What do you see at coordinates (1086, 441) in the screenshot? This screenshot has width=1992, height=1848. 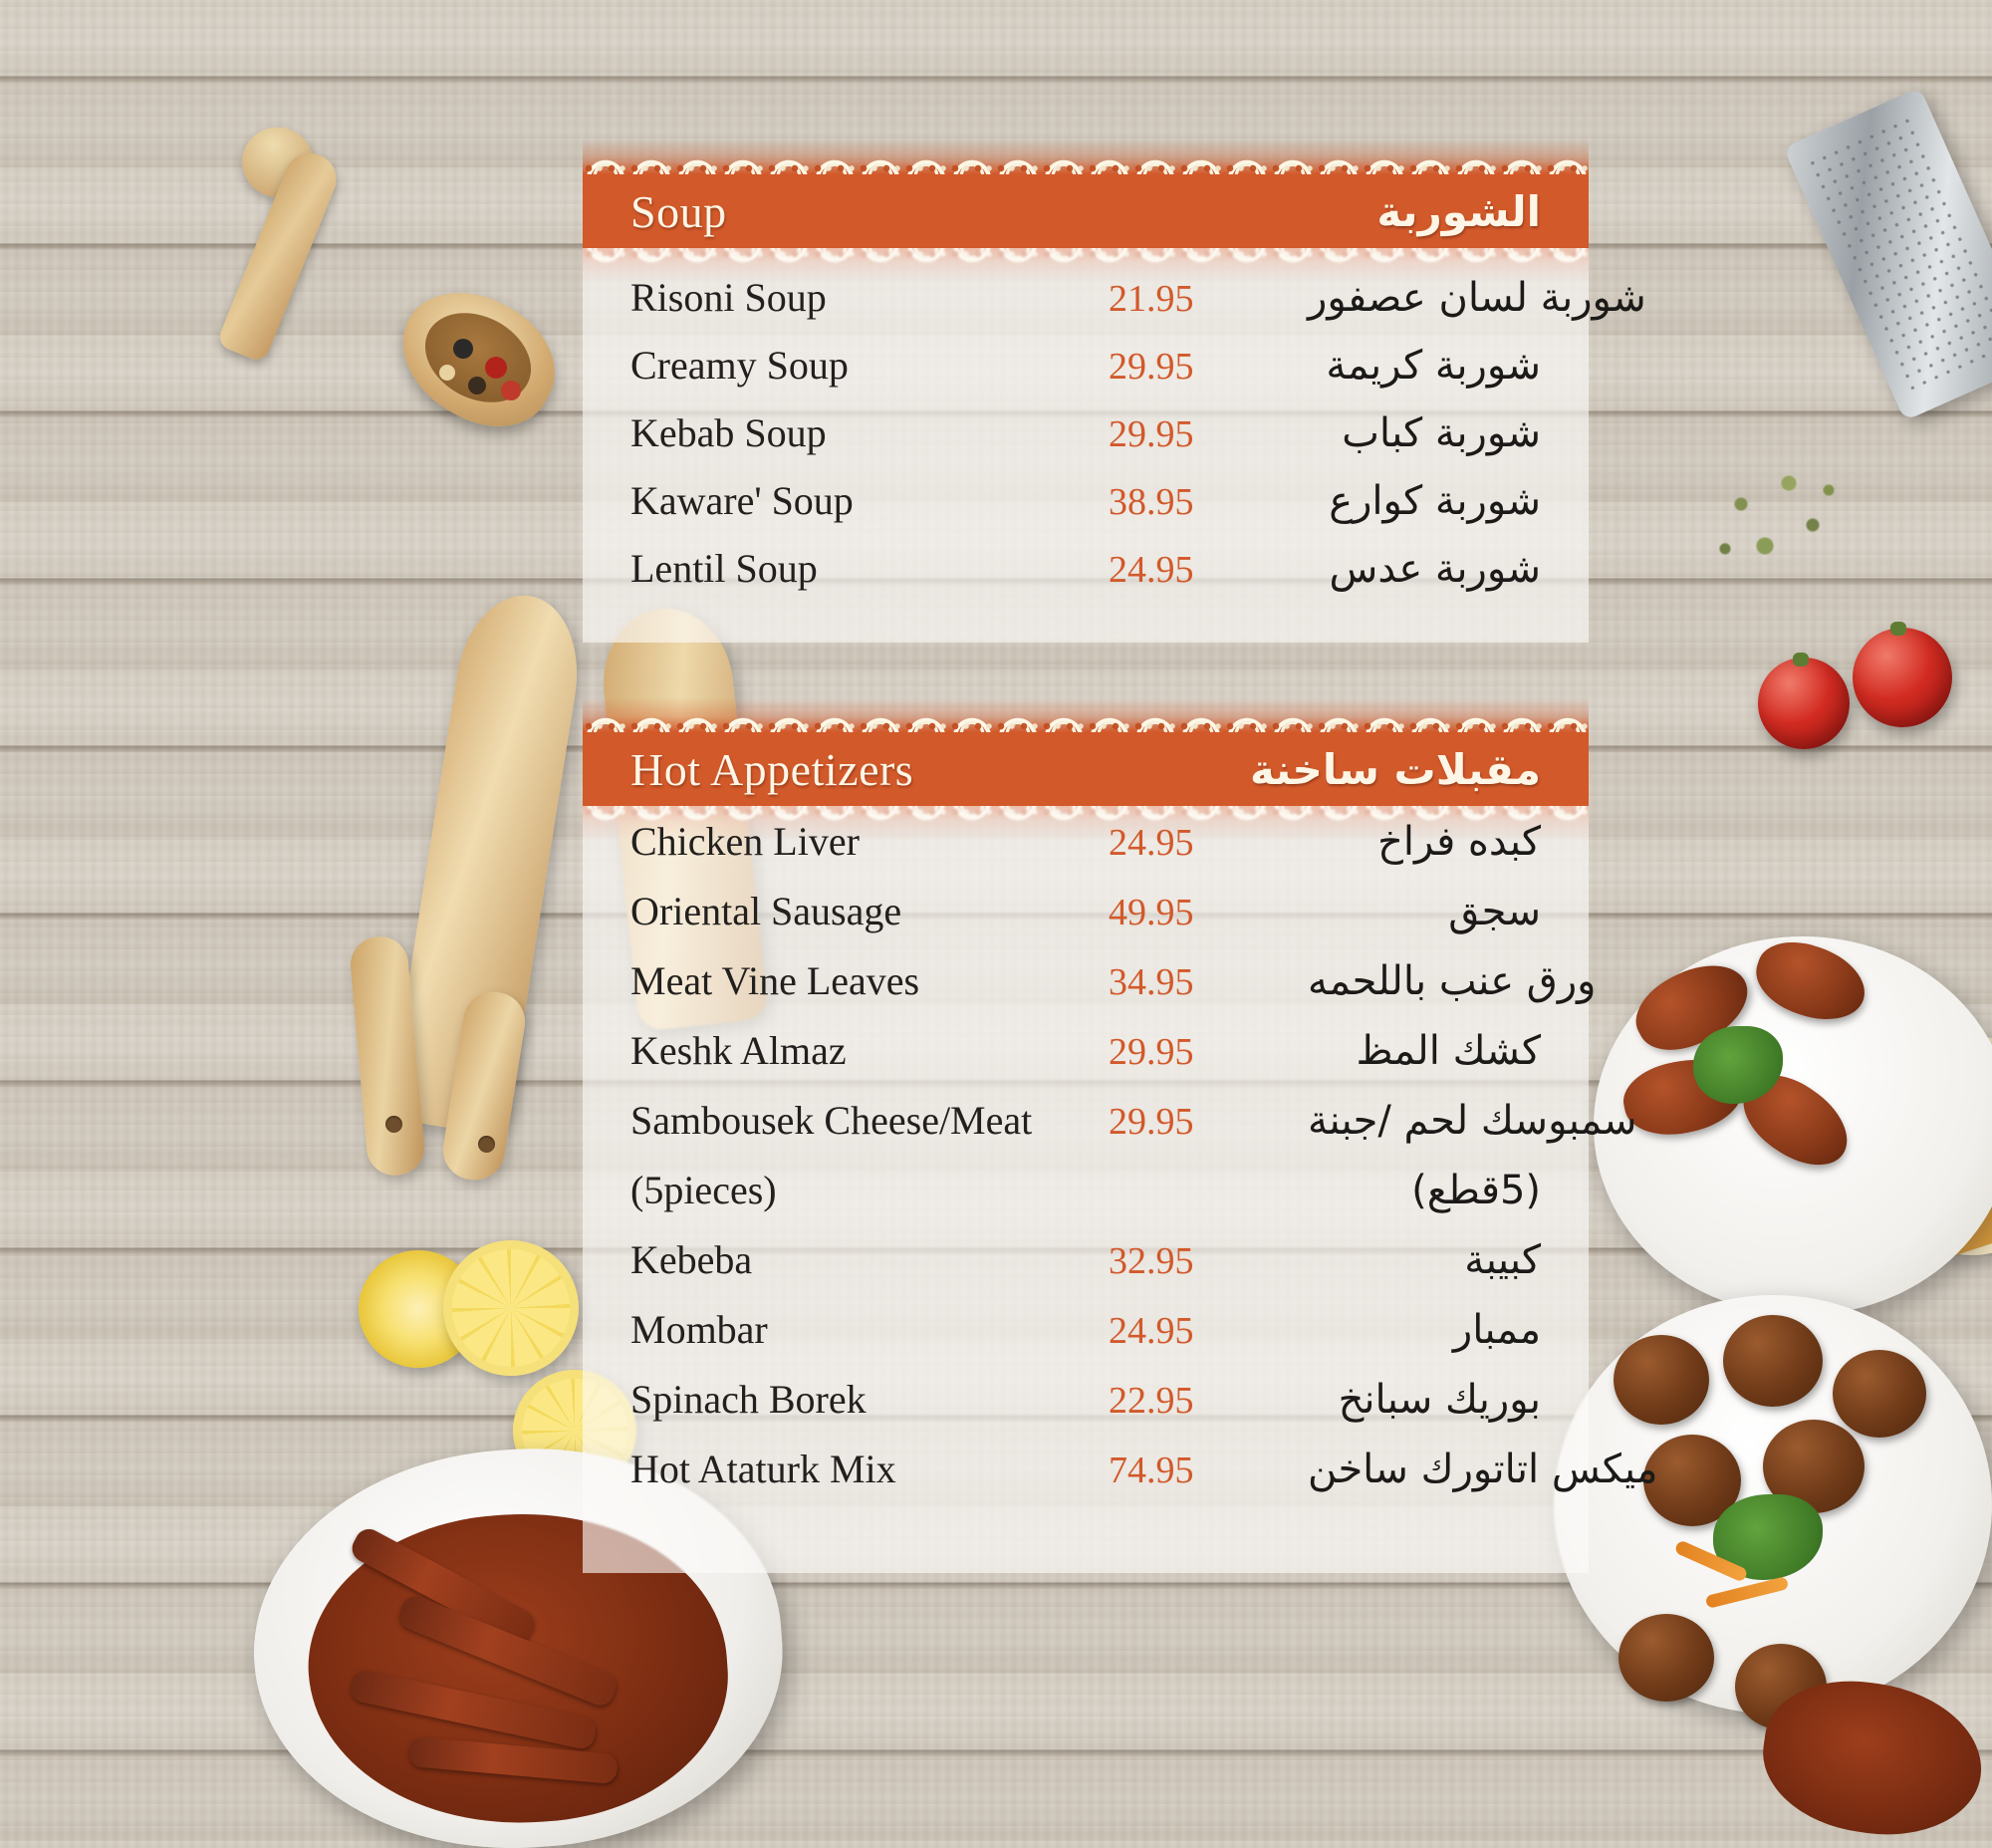 I see `menu-row: Kebab Soup 29.95 شوربة كباب` at bounding box center [1086, 441].